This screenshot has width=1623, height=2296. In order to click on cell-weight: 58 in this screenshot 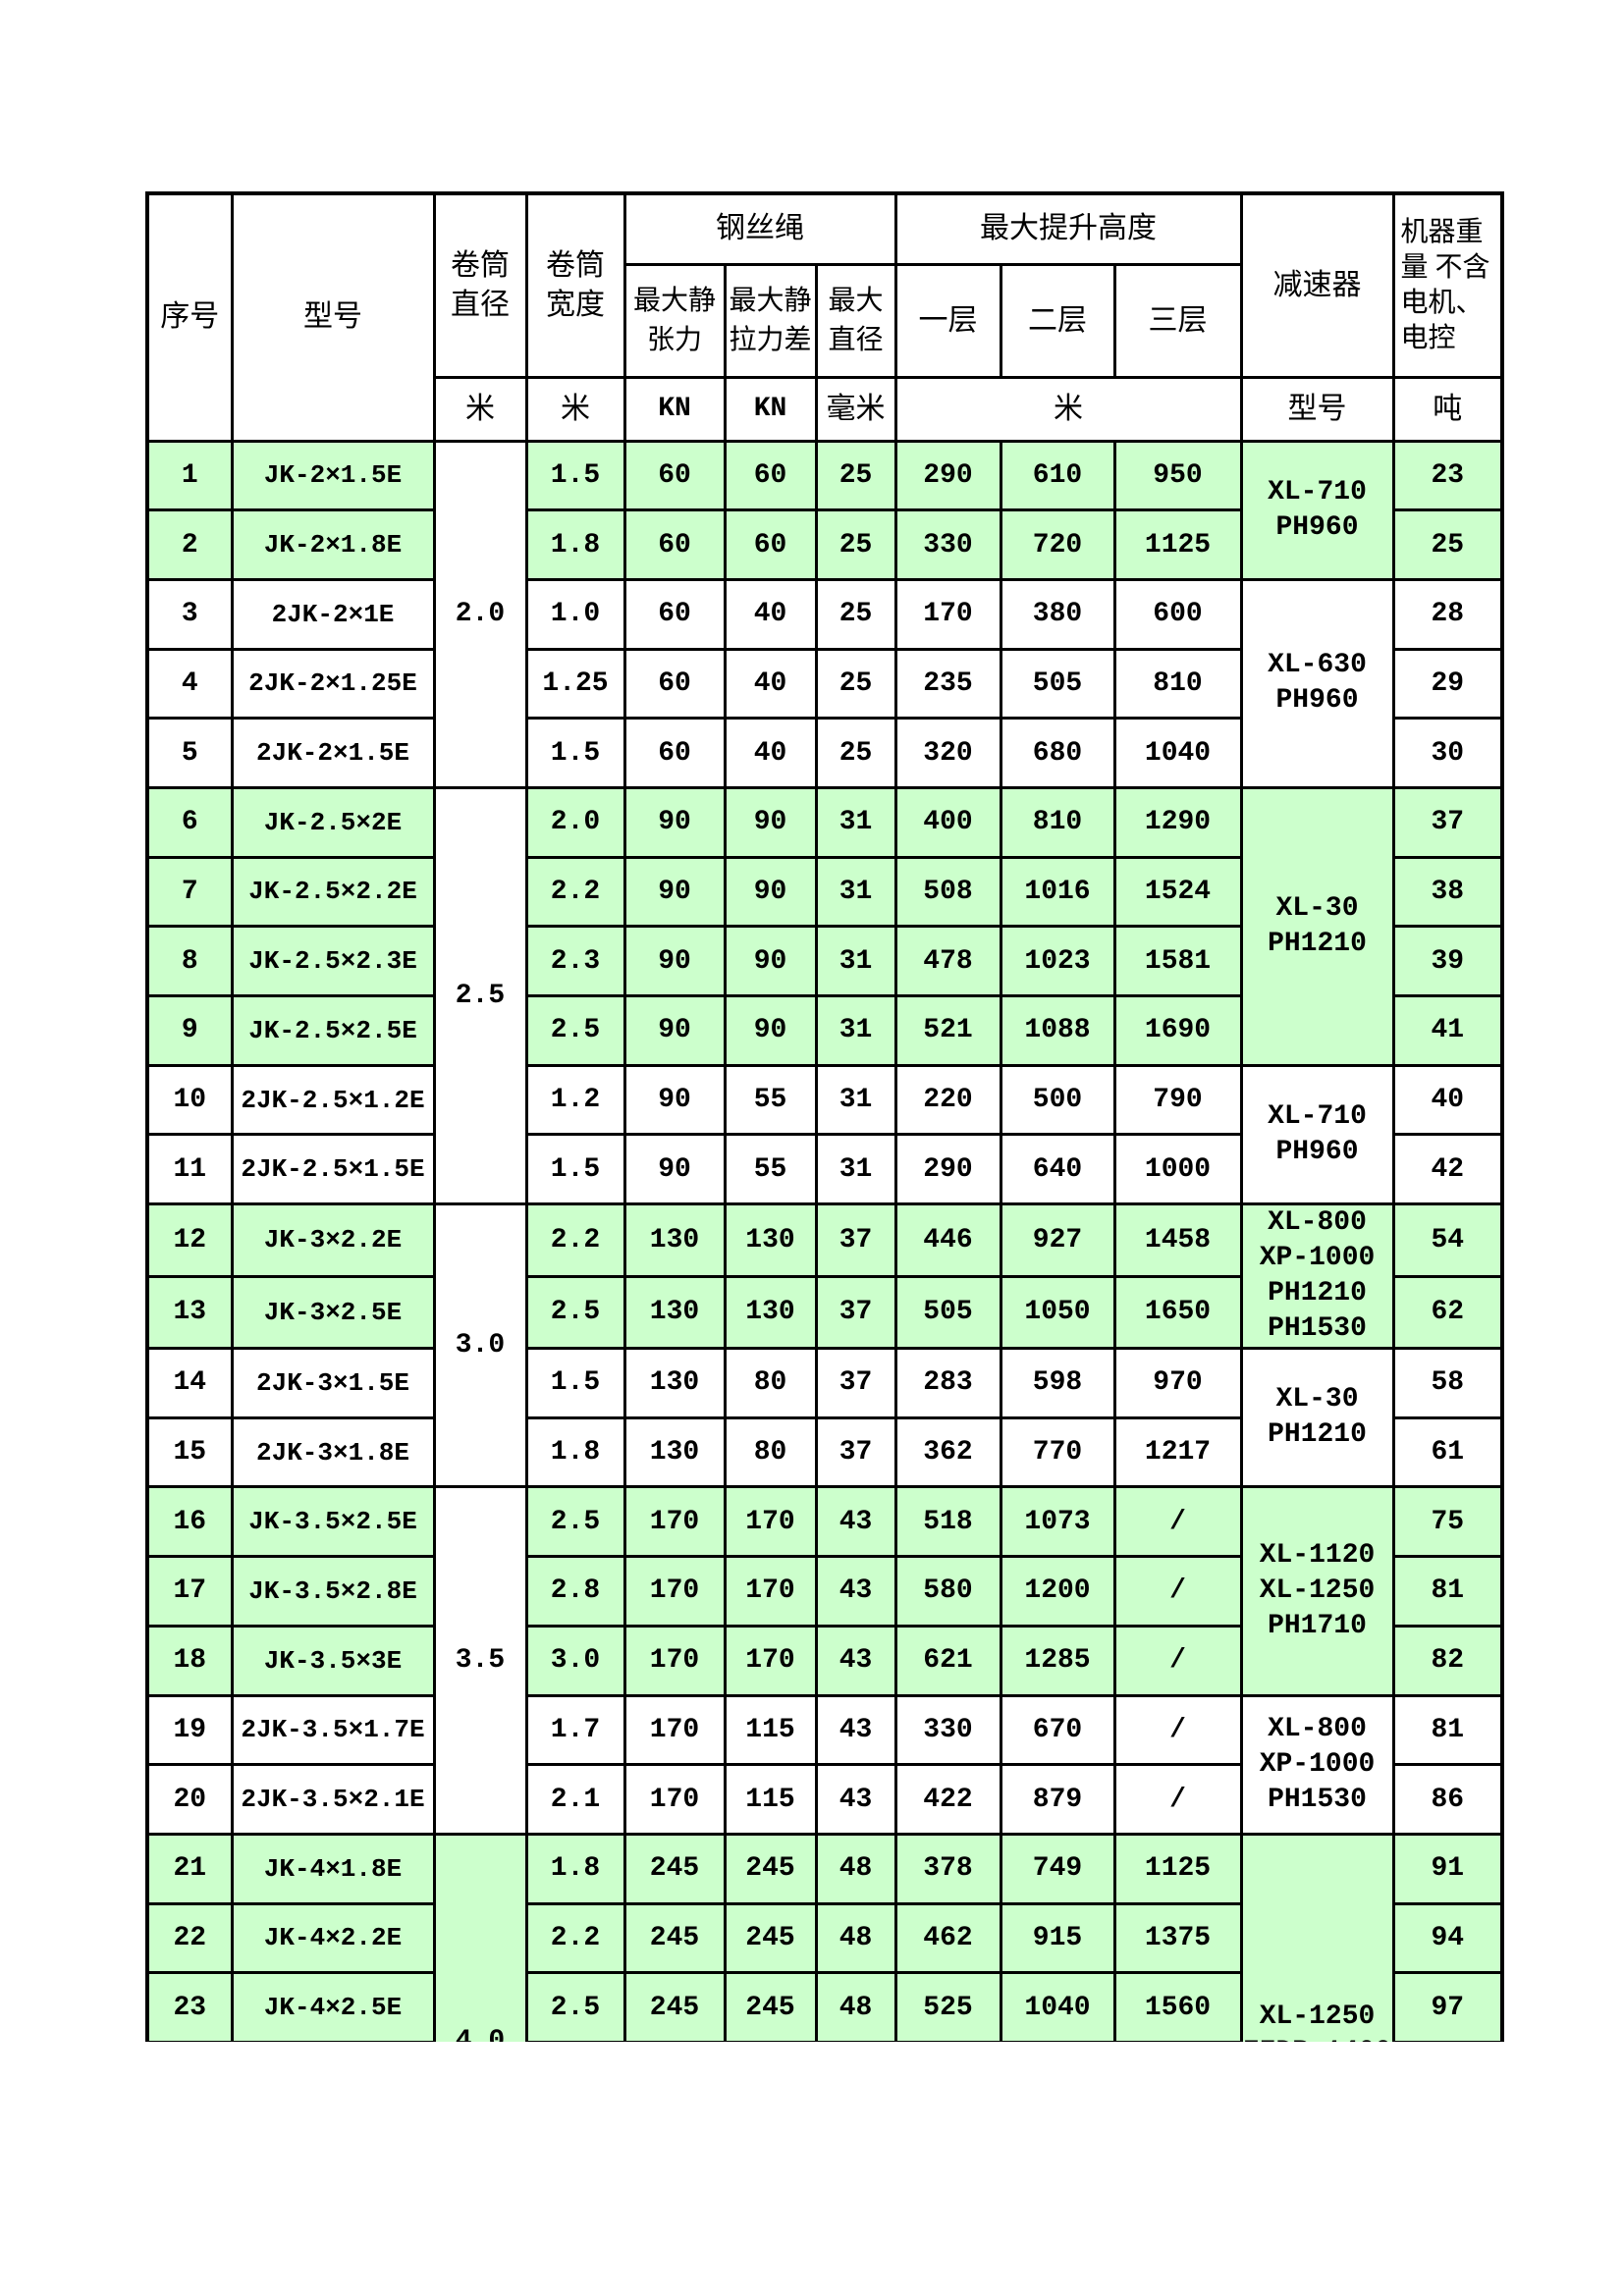, I will do `click(1448, 1383)`.